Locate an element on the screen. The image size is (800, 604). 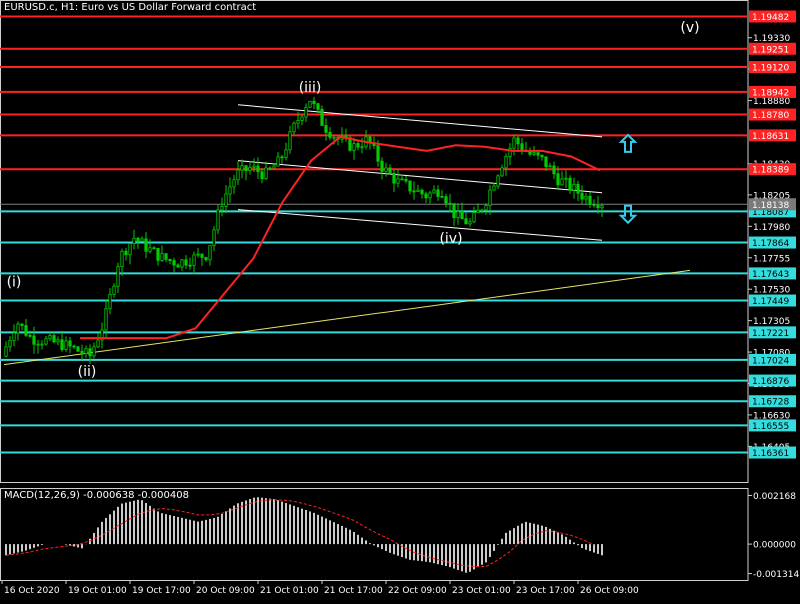
time-tick-label: 23 Oct 01:00 is located at coordinates (481, 591).